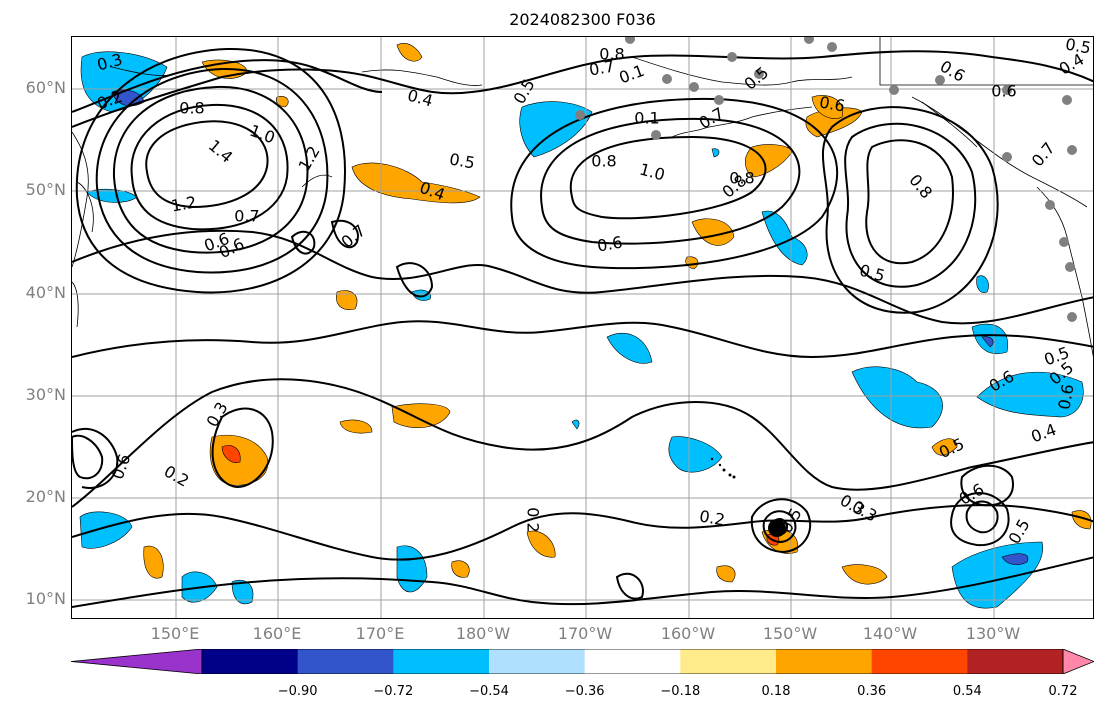 The height and width of the screenshot is (712, 1105). Describe the element at coordinates (890, 633) in the screenshot. I see `lon-label-140w: 140°W` at that location.